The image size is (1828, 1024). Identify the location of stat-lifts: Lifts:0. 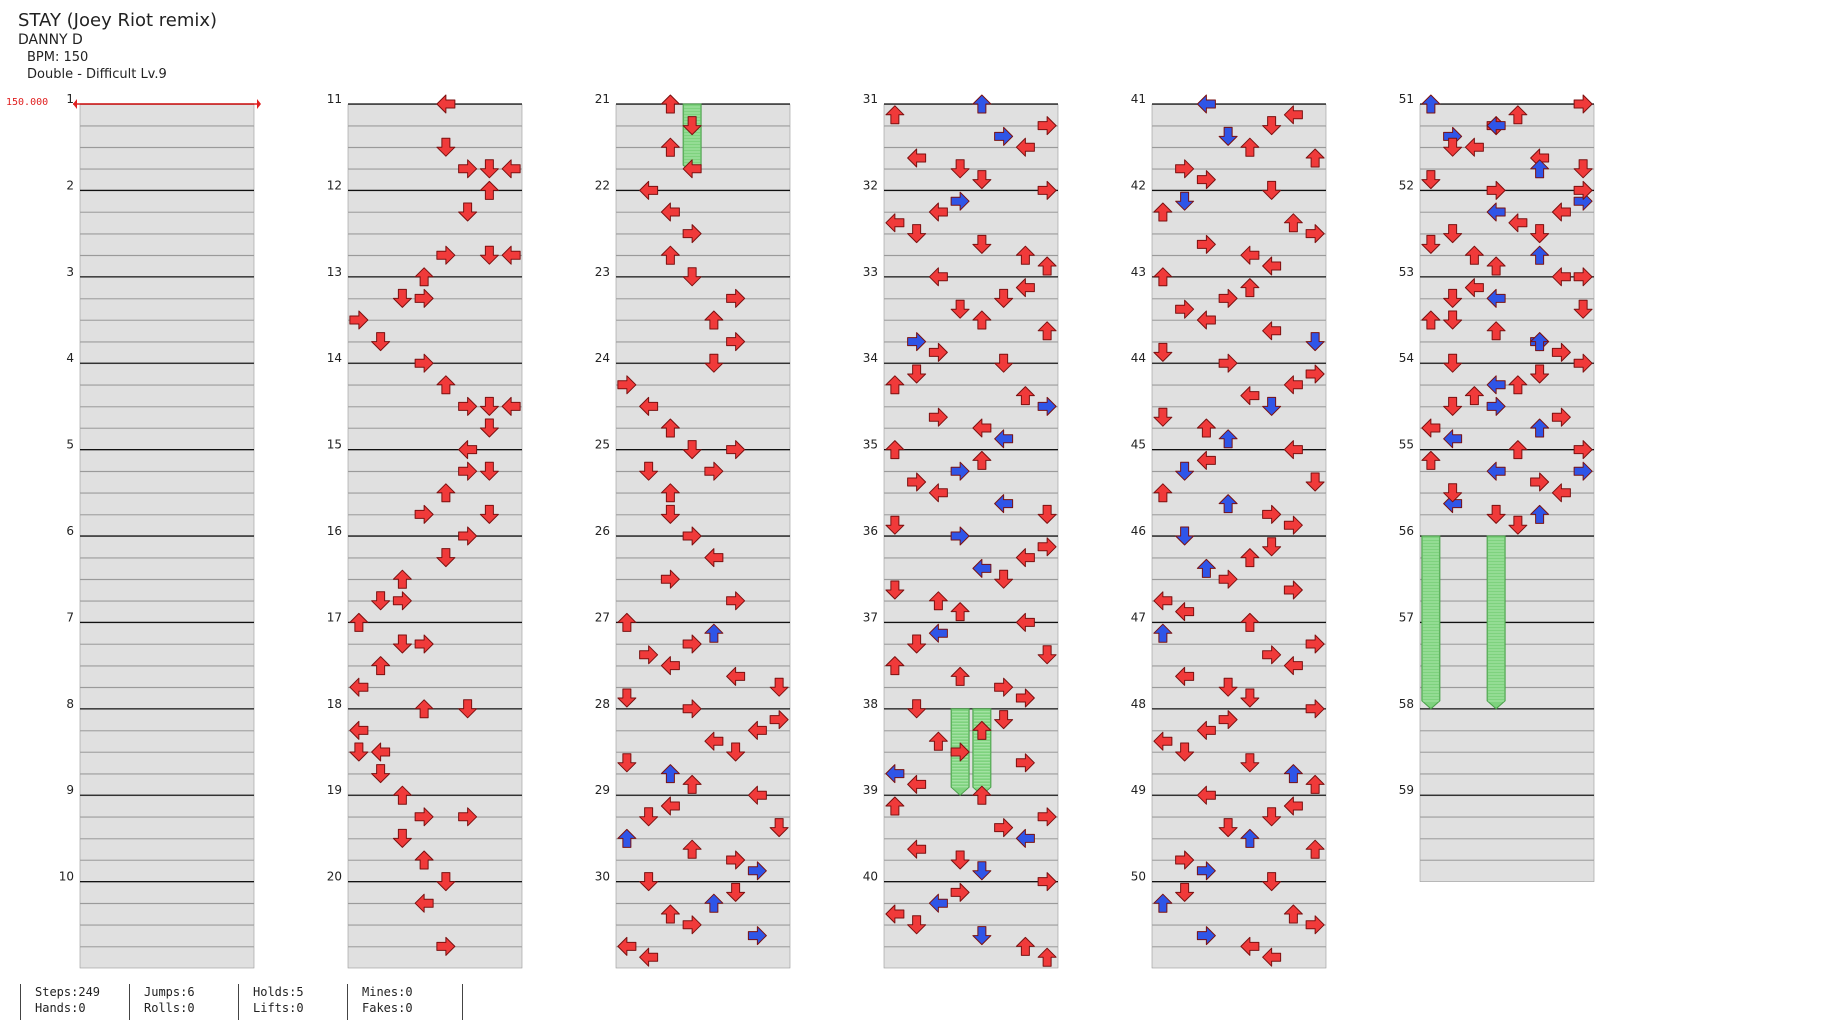
(278, 1008).